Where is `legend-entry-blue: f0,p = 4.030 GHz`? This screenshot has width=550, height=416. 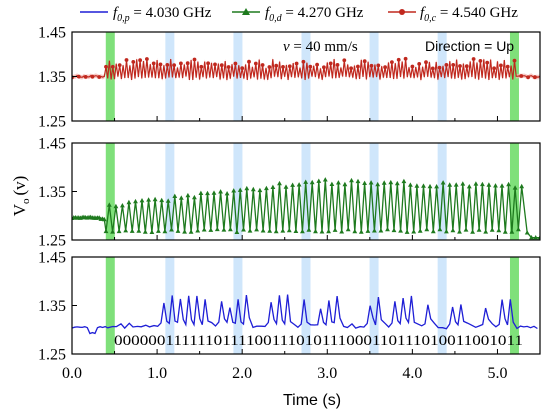
legend-entry-blue: f0,p = 4.030 GHz is located at coordinates (146, 14).